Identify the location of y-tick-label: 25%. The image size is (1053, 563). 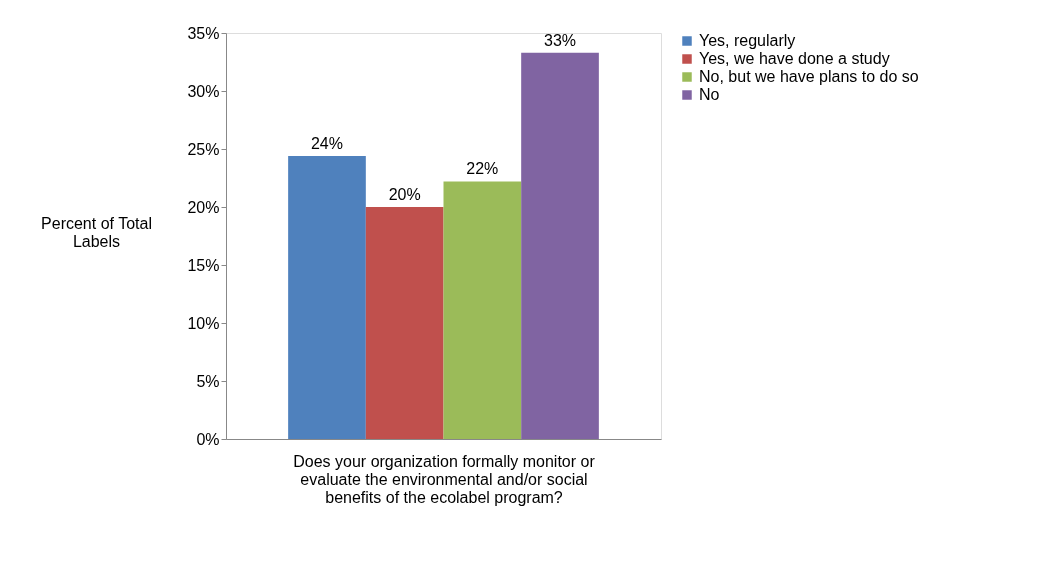
(203, 149).